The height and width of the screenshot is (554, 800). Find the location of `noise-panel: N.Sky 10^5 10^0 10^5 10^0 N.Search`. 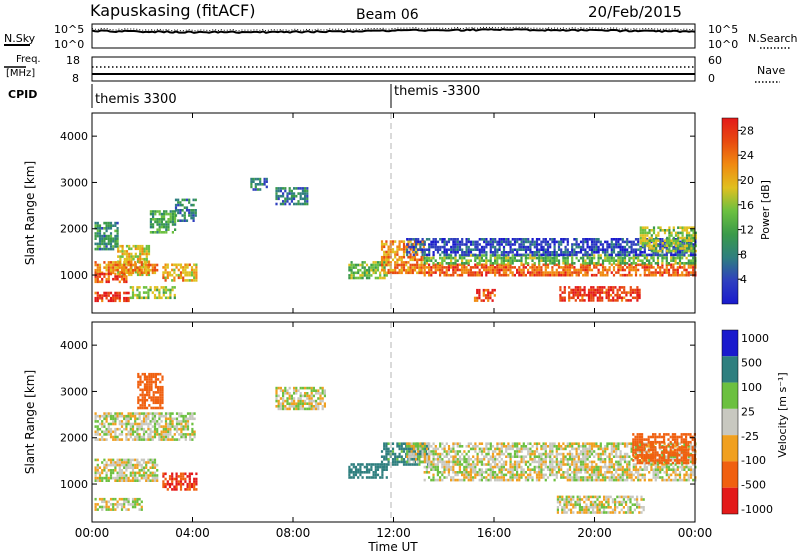

noise-panel: N.Sky 10^5 10^0 10^5 10^0 N.Search is located at coordinates (401, 37).